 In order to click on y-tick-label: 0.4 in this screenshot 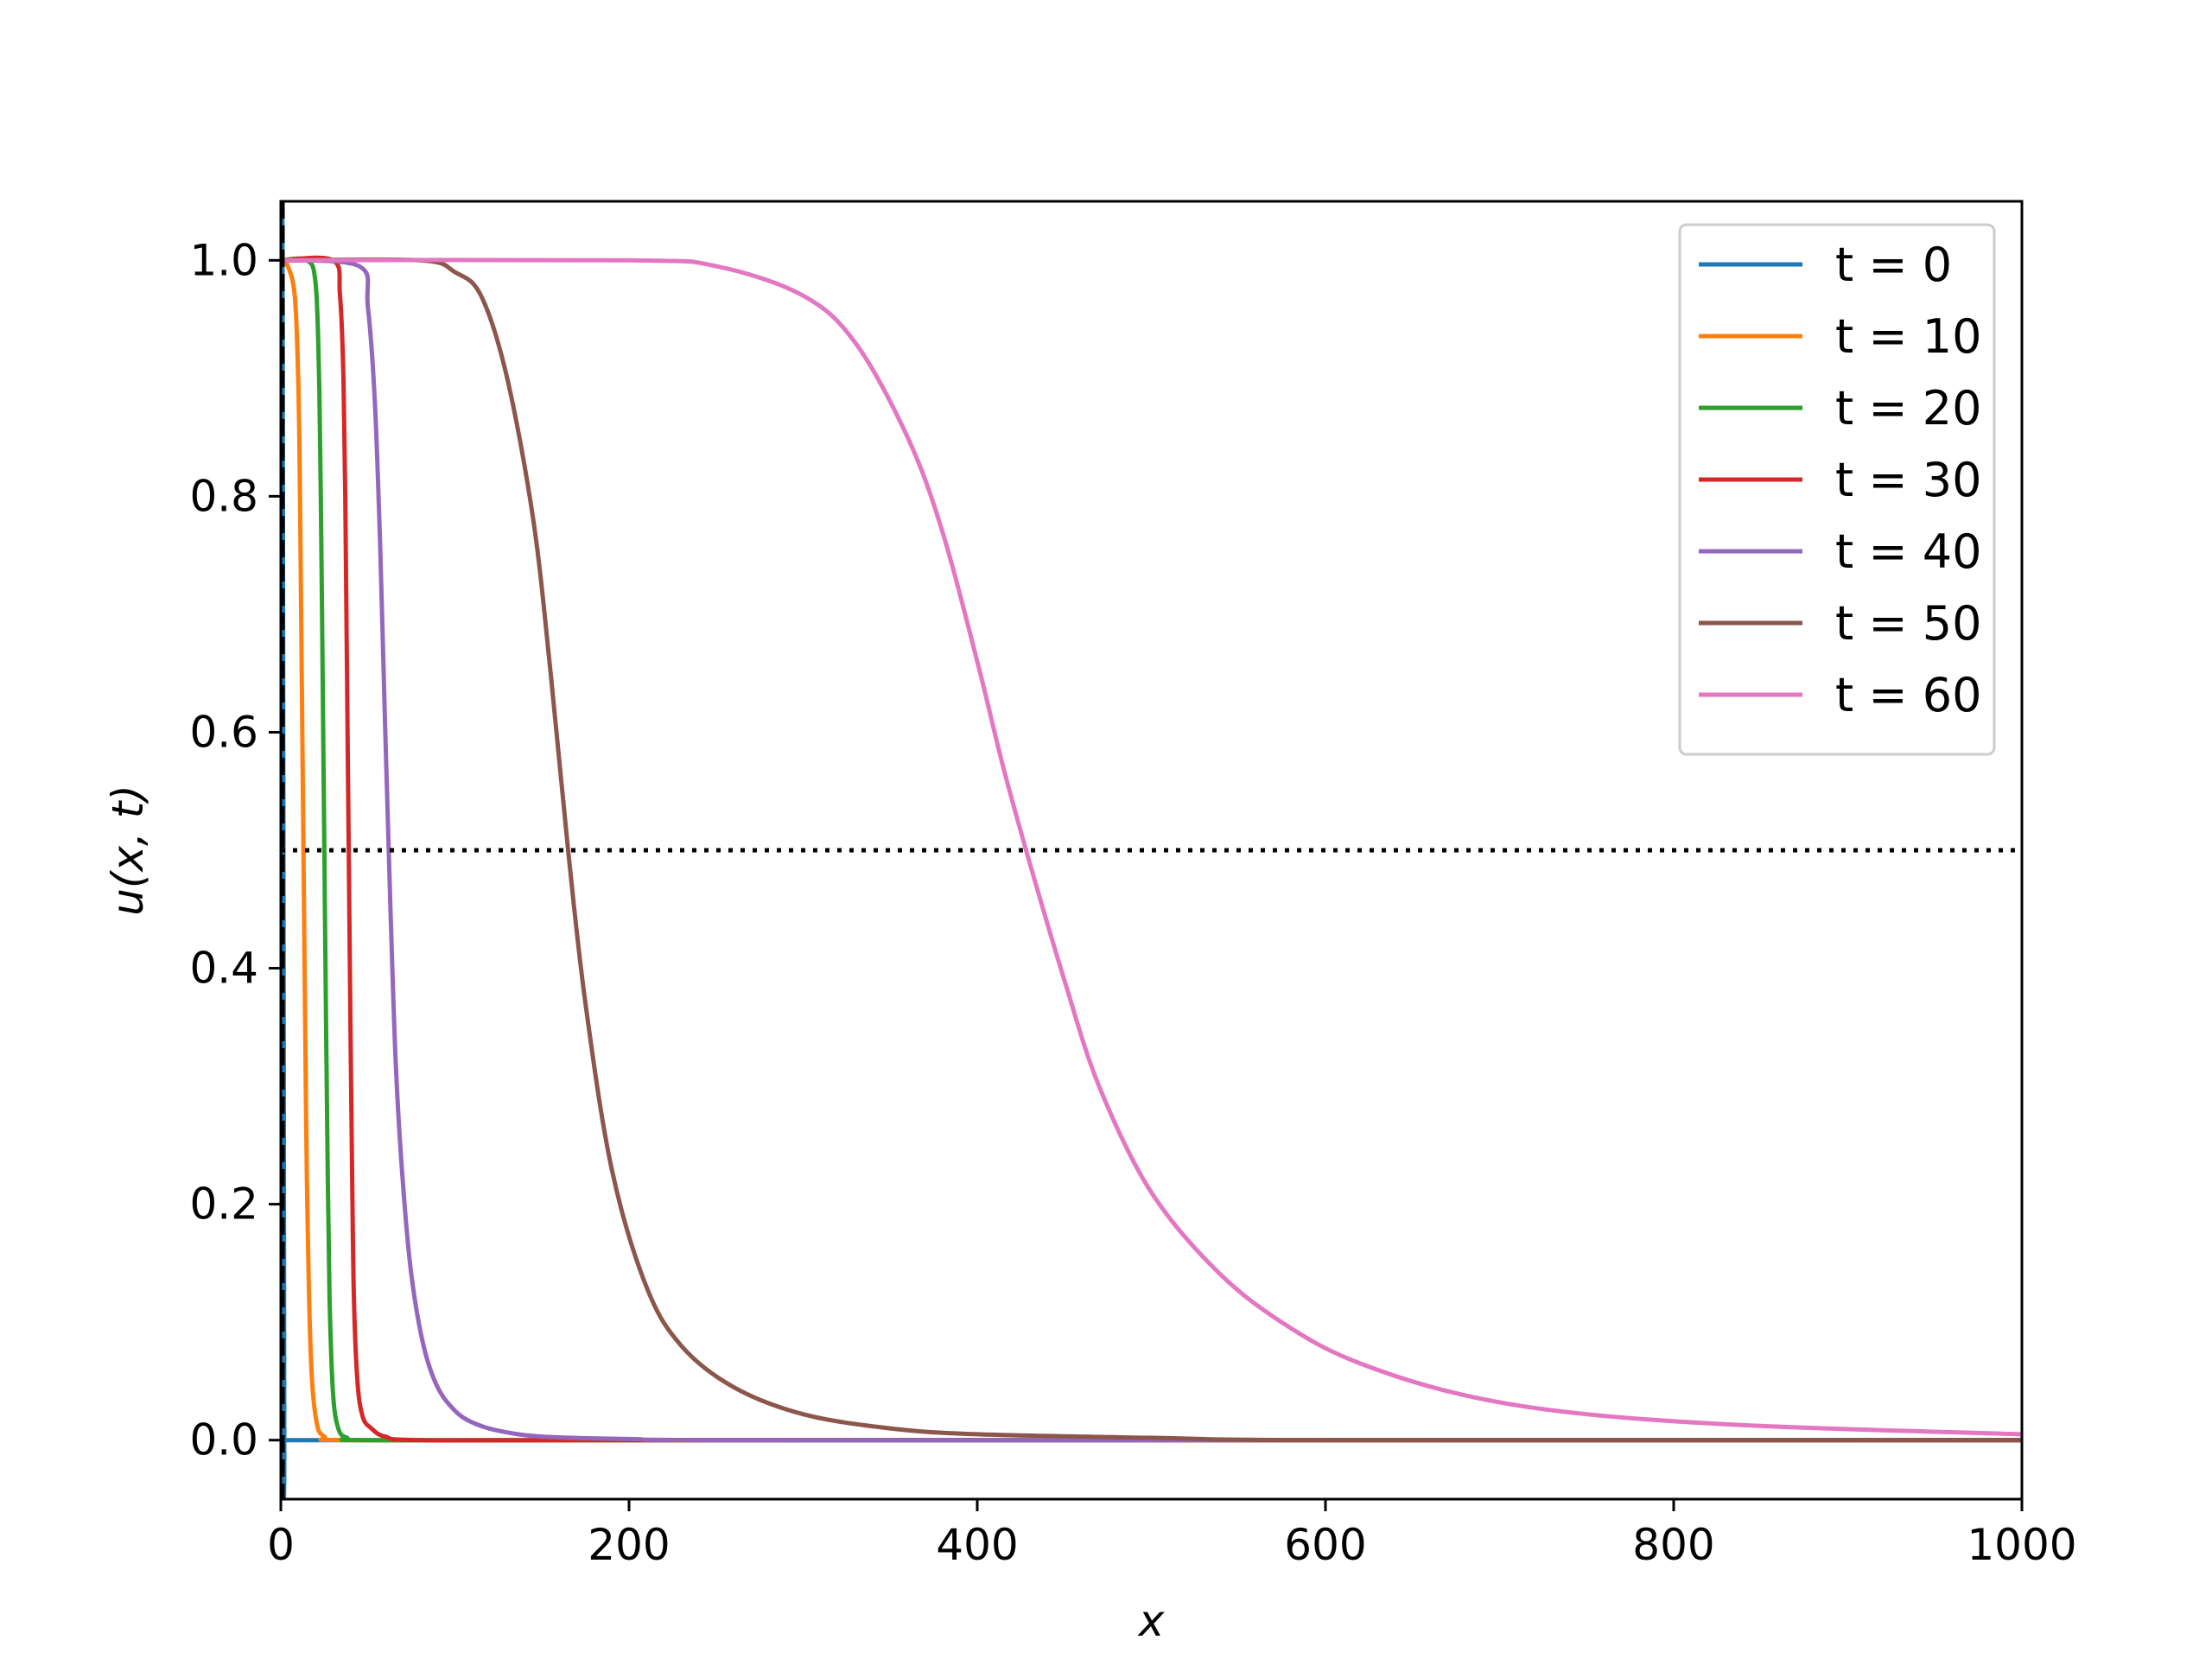, I will do `click(223, 969)`.